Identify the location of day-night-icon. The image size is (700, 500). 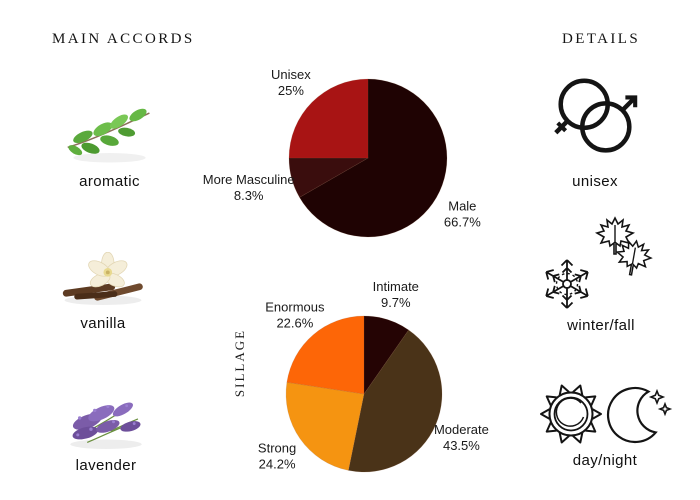
(606, 414).